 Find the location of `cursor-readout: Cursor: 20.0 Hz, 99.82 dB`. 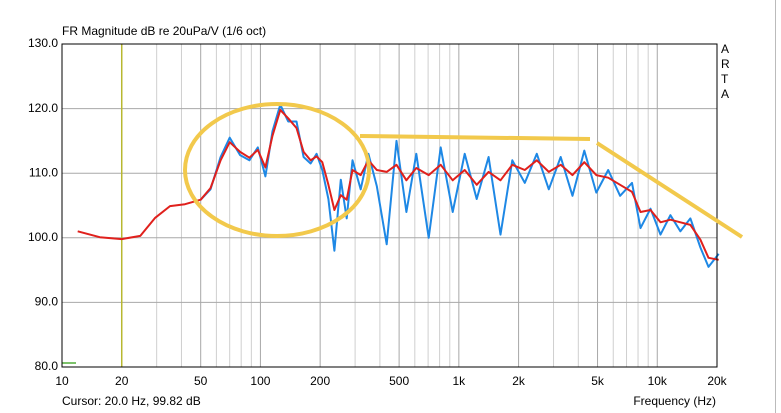

cursor-readout: Cursor: 20.0 Hz, 99.82 dB is located at coordinates (131, 401).